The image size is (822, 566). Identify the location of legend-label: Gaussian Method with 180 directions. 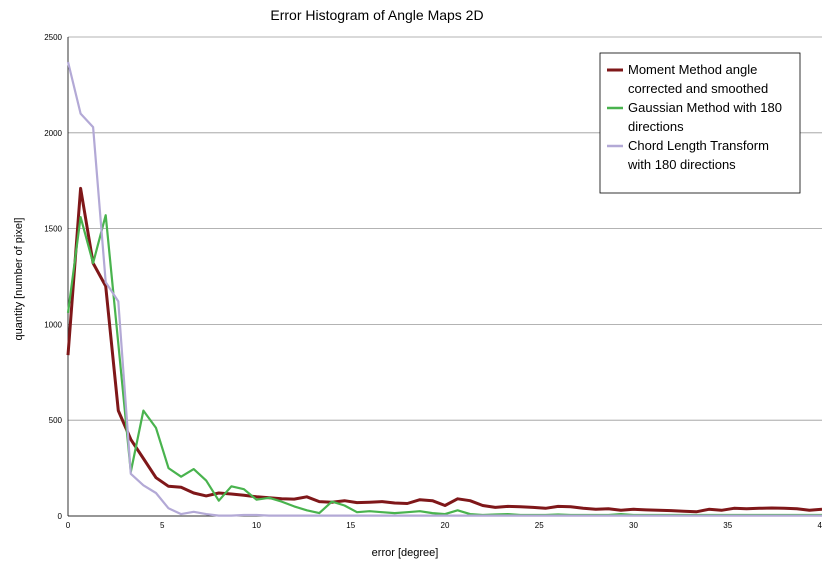
(705, 117).